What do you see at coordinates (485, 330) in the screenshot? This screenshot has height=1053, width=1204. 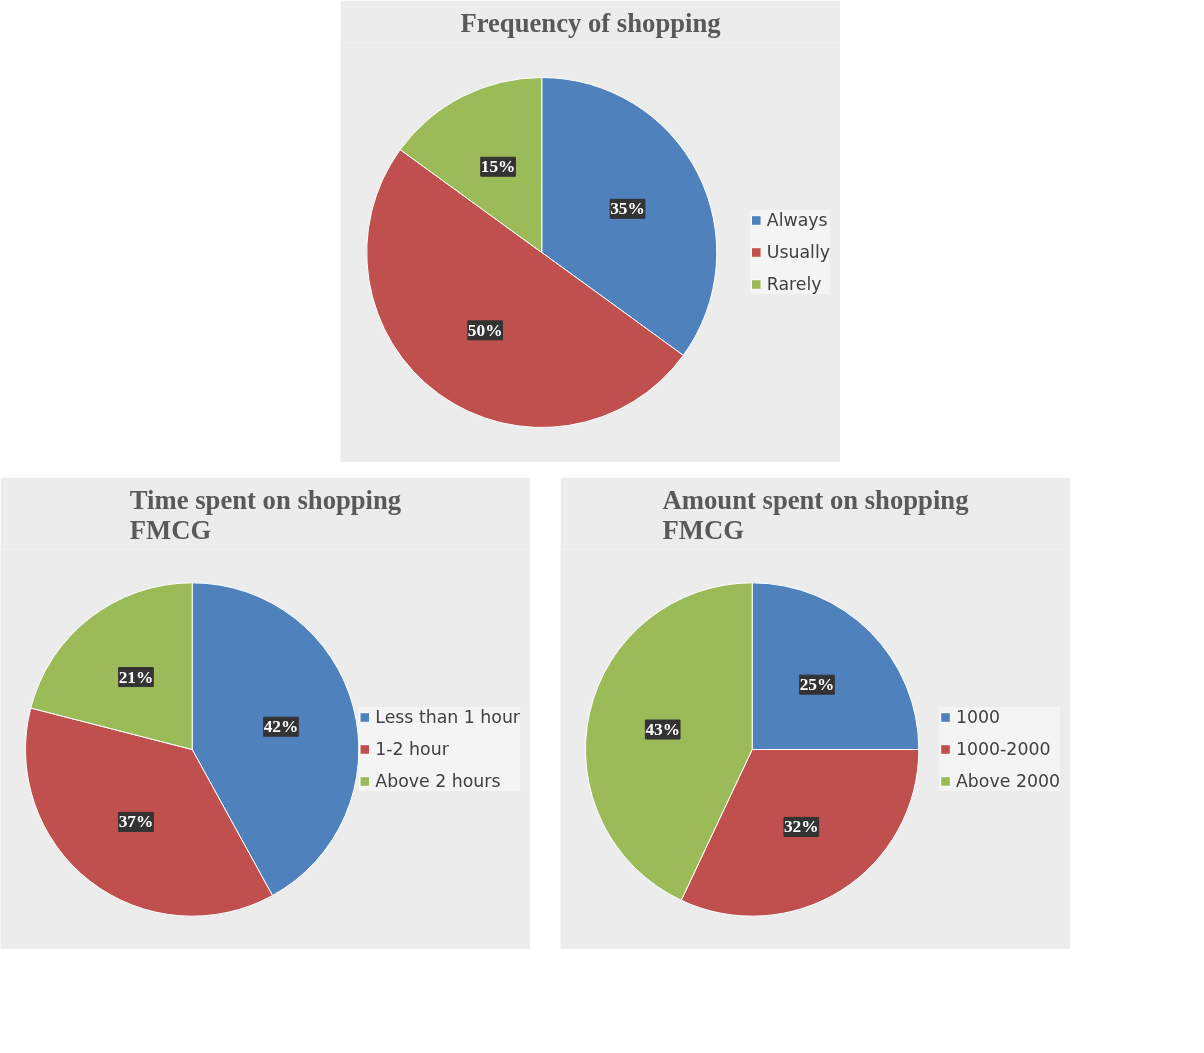 I see `data-label: 50%` at bounding box center [485, 330].